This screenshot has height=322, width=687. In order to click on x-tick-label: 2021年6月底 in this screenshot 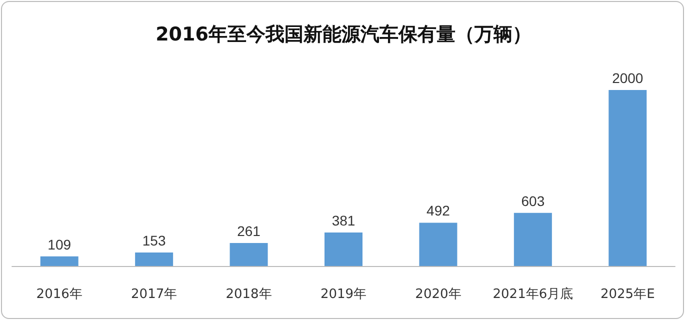, I will do `click(533, 294)`.